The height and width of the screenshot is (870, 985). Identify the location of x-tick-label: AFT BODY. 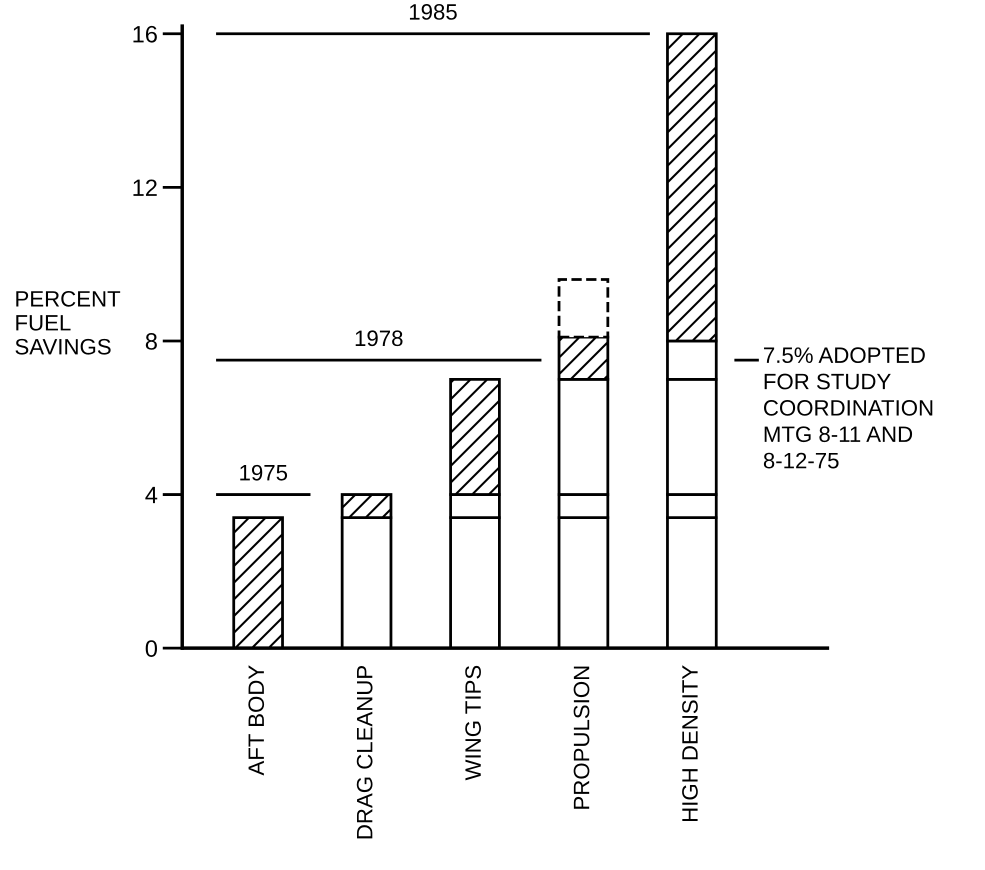
(256, 720).